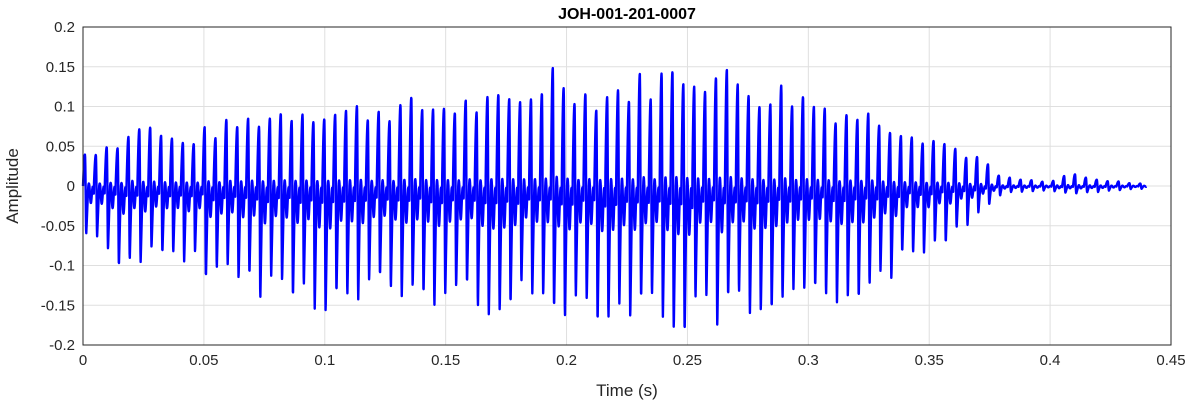  Describe the element at coordinates (929, 360) in the screenshot. I see `x-tick-label: 0.35` at that location.